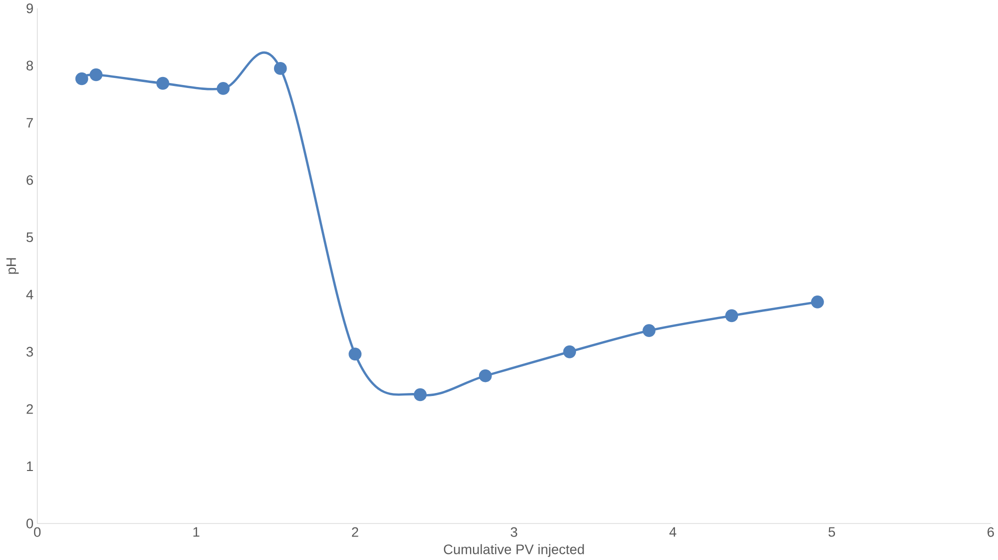  I want to click on y-tick-label: 9, so click(29, 8).